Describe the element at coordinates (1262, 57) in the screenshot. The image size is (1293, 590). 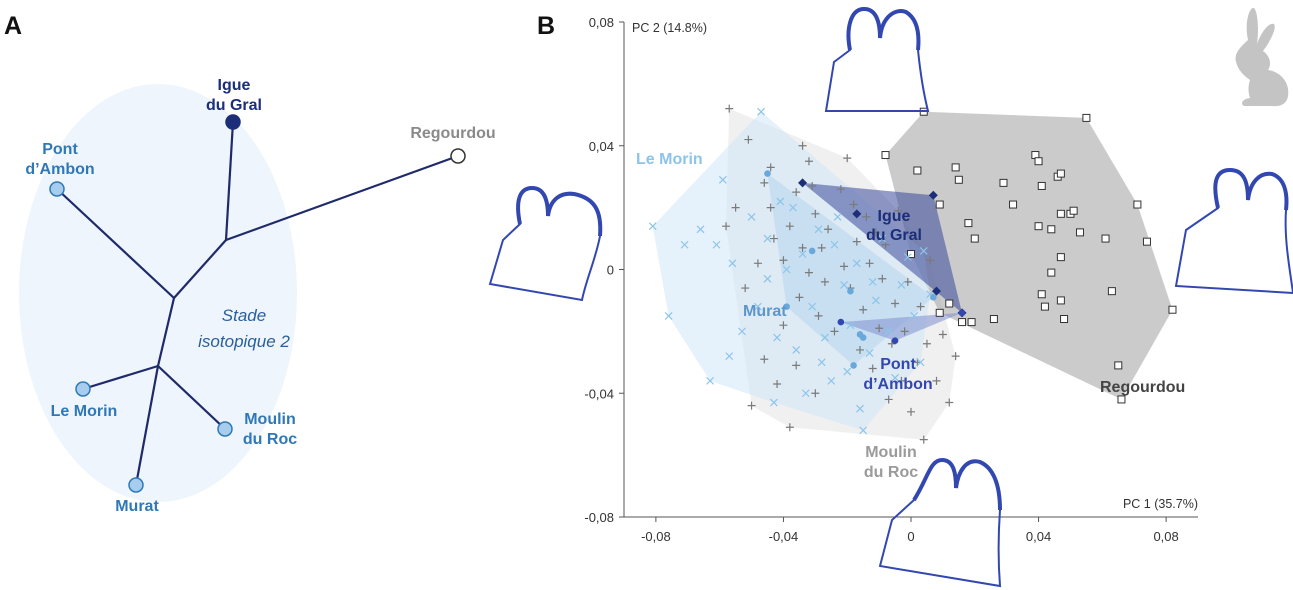
I see `rabbit-silhouette-icon` at that location.